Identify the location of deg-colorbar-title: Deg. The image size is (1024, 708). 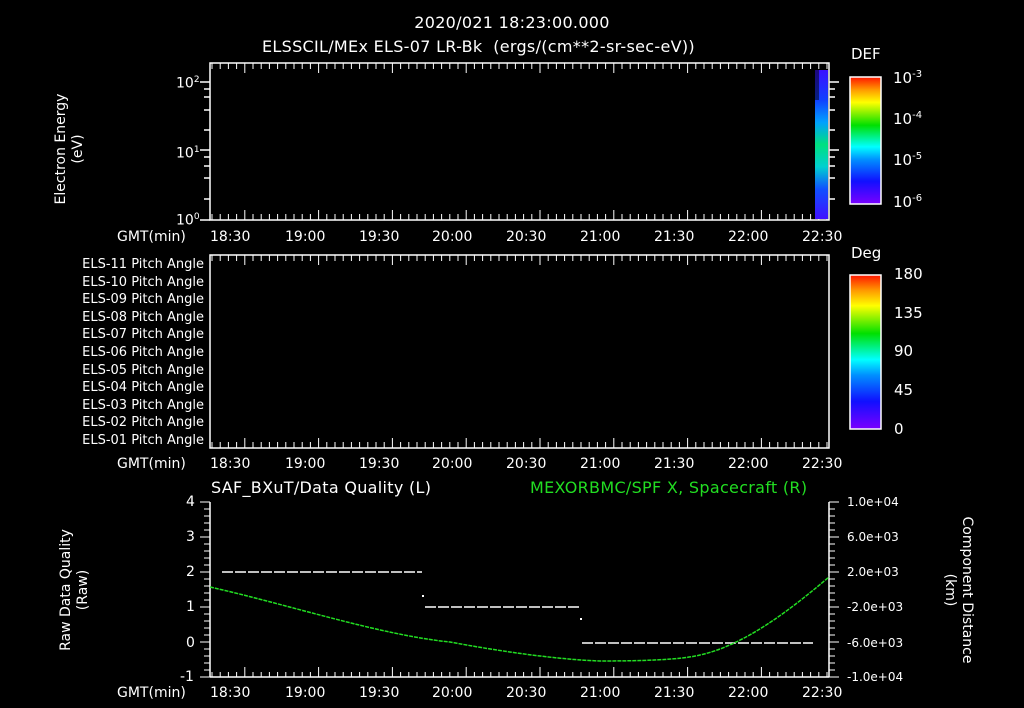
(866, 253).